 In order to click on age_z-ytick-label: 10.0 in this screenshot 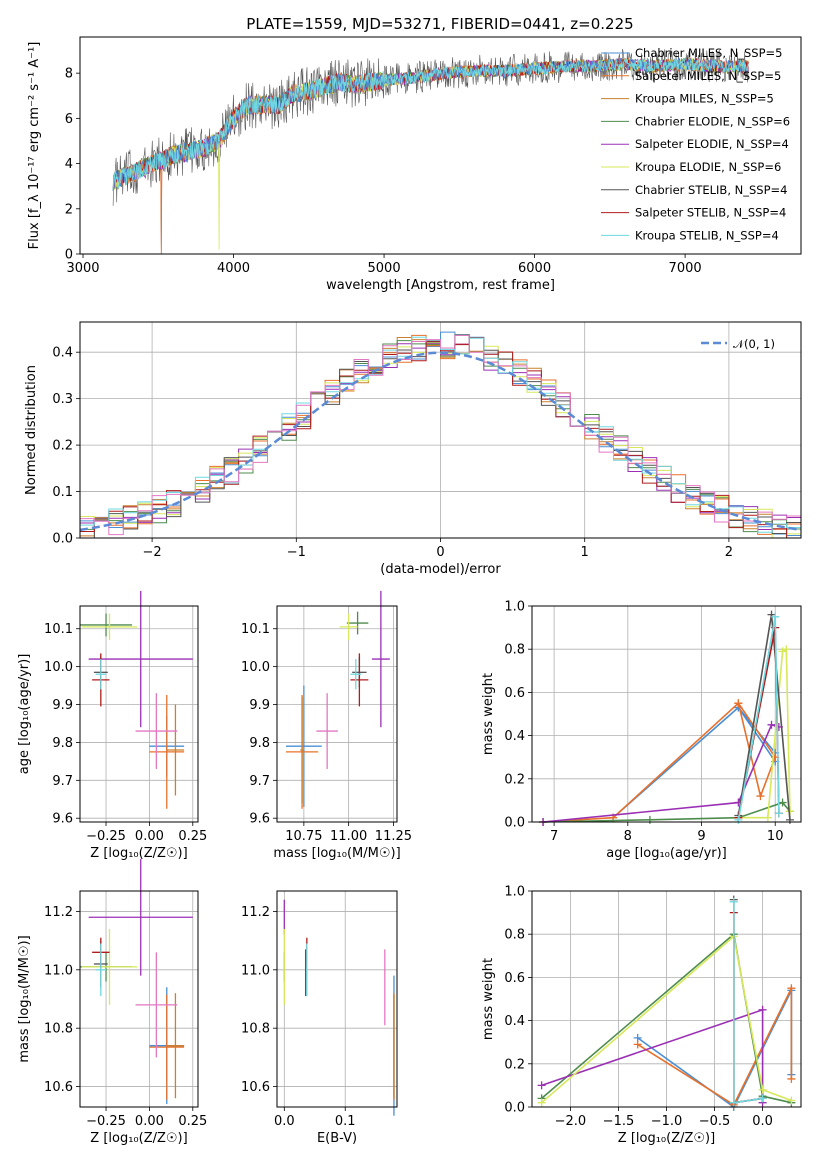, I will do `click(58, 667)`.